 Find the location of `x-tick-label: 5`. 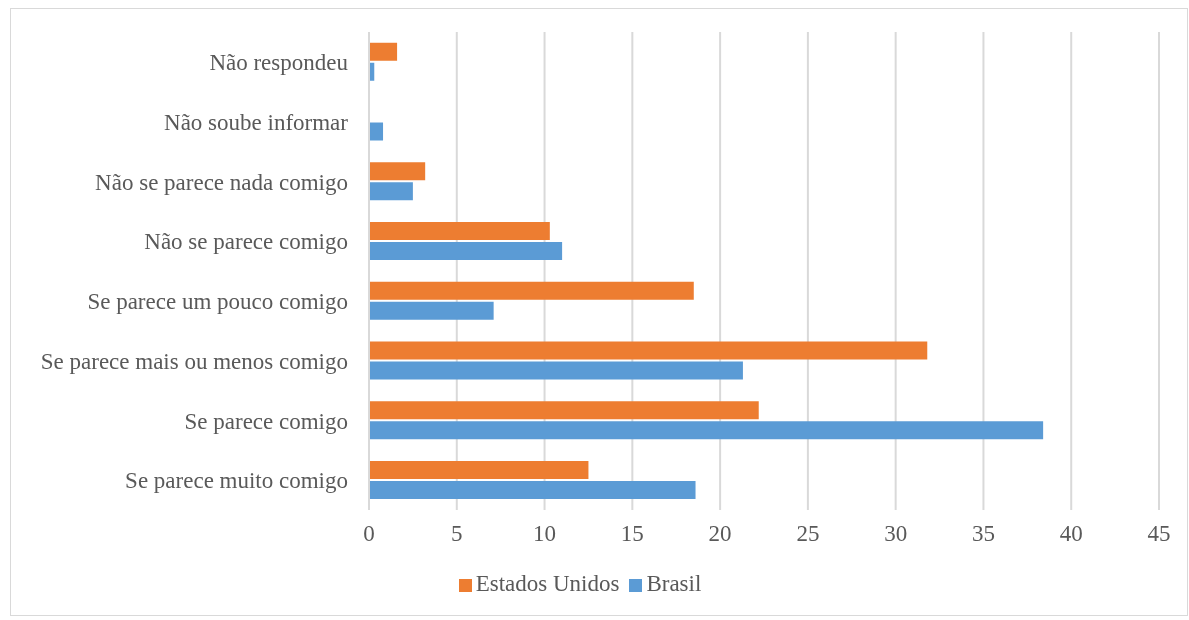

x-tick-label: 5 is located at coordinates (457, 534).